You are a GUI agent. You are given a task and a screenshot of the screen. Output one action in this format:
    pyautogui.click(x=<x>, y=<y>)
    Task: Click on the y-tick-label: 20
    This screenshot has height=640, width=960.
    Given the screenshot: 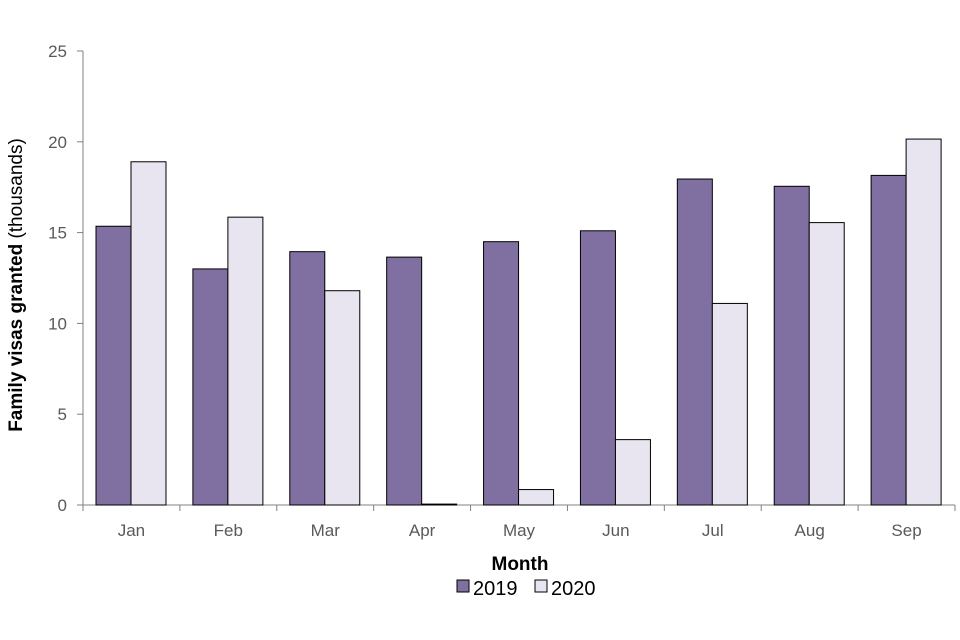 What is the action you would take?
    pyautogui.click(x=57, y=142)
    